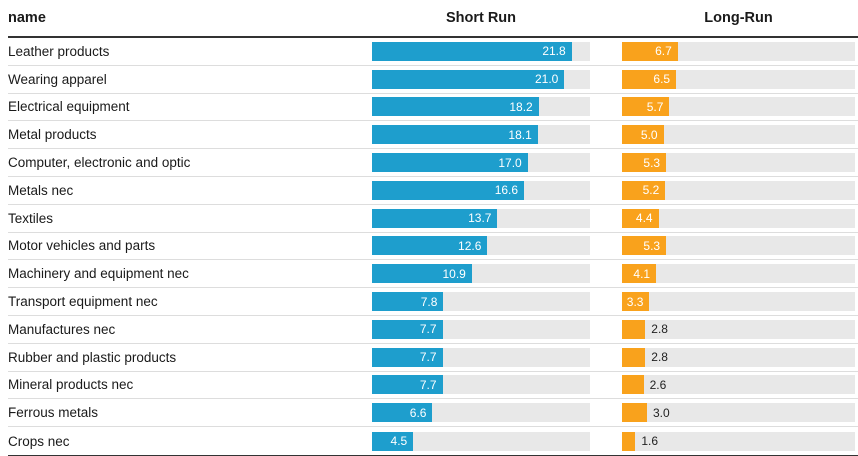 This screenshot has height=456, width=858. Describe the element at coordinates (83, 302) in the screenshot. I see `row-label: Transport equipment nec` at that location.